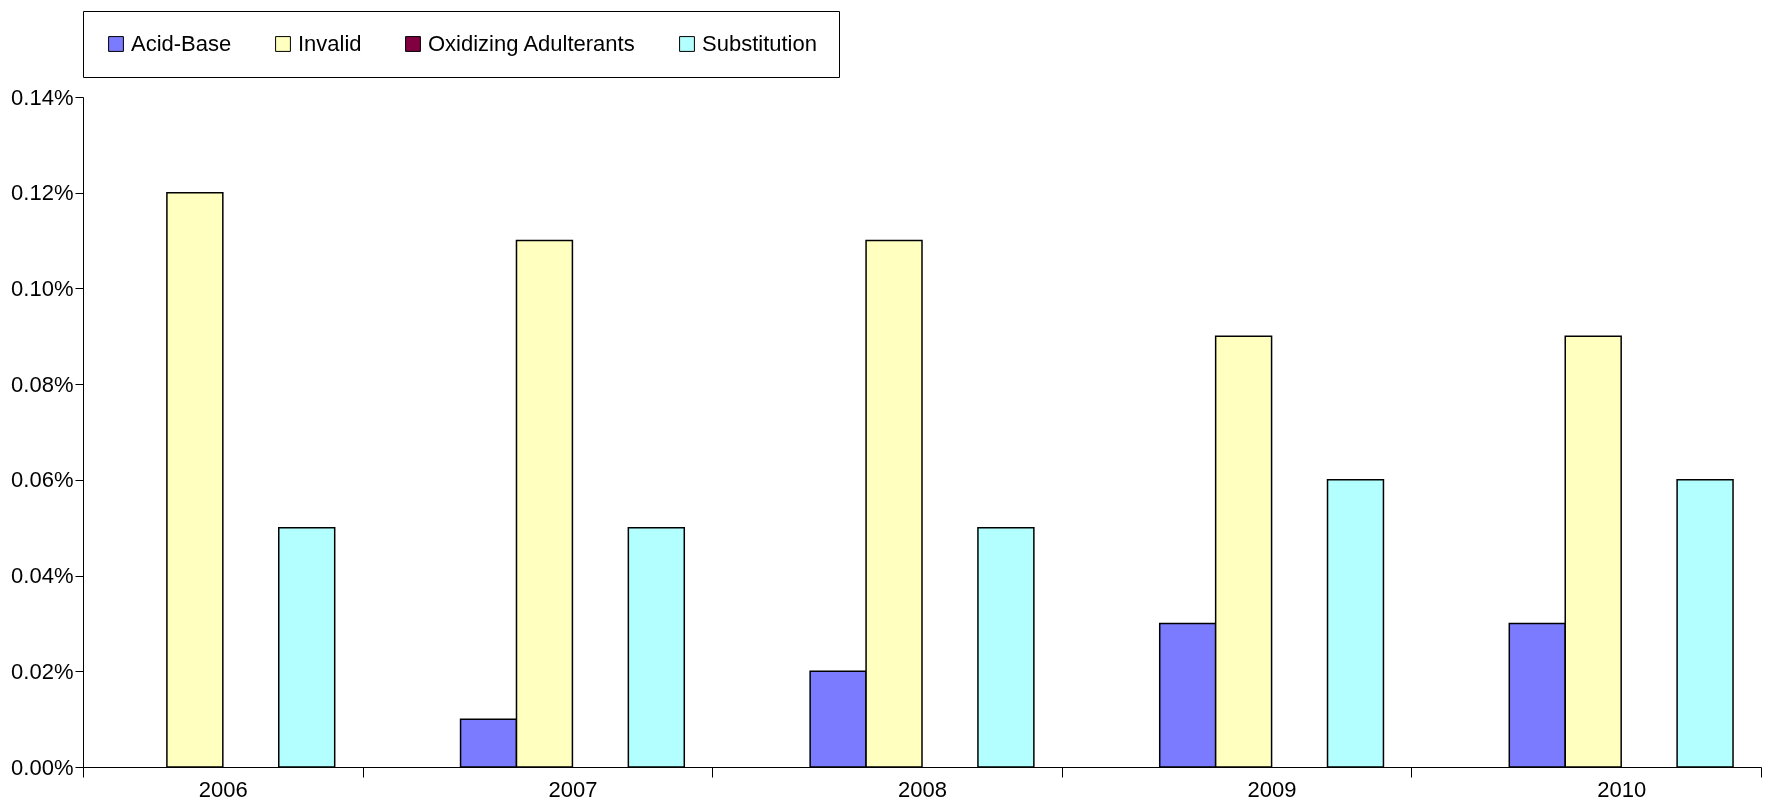  What do you see at coordinates (922, 789) in the screenshot?
I see `x-tick-label: 2008` at bounding box center [922, 789].